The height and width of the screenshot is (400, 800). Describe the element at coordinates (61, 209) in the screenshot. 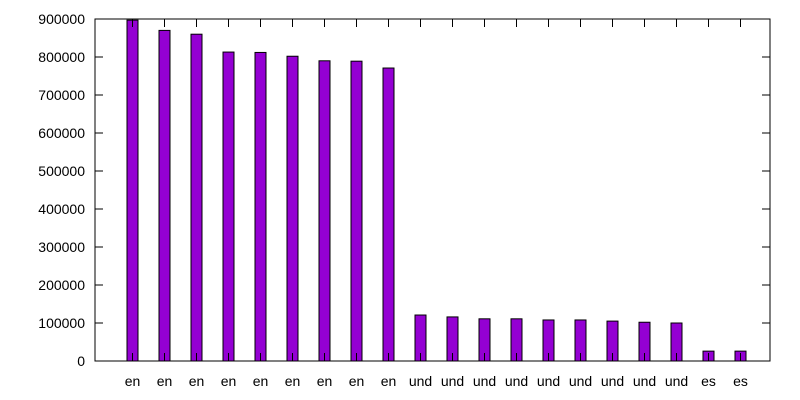

I see `y-tick-label: 400000` at that location.